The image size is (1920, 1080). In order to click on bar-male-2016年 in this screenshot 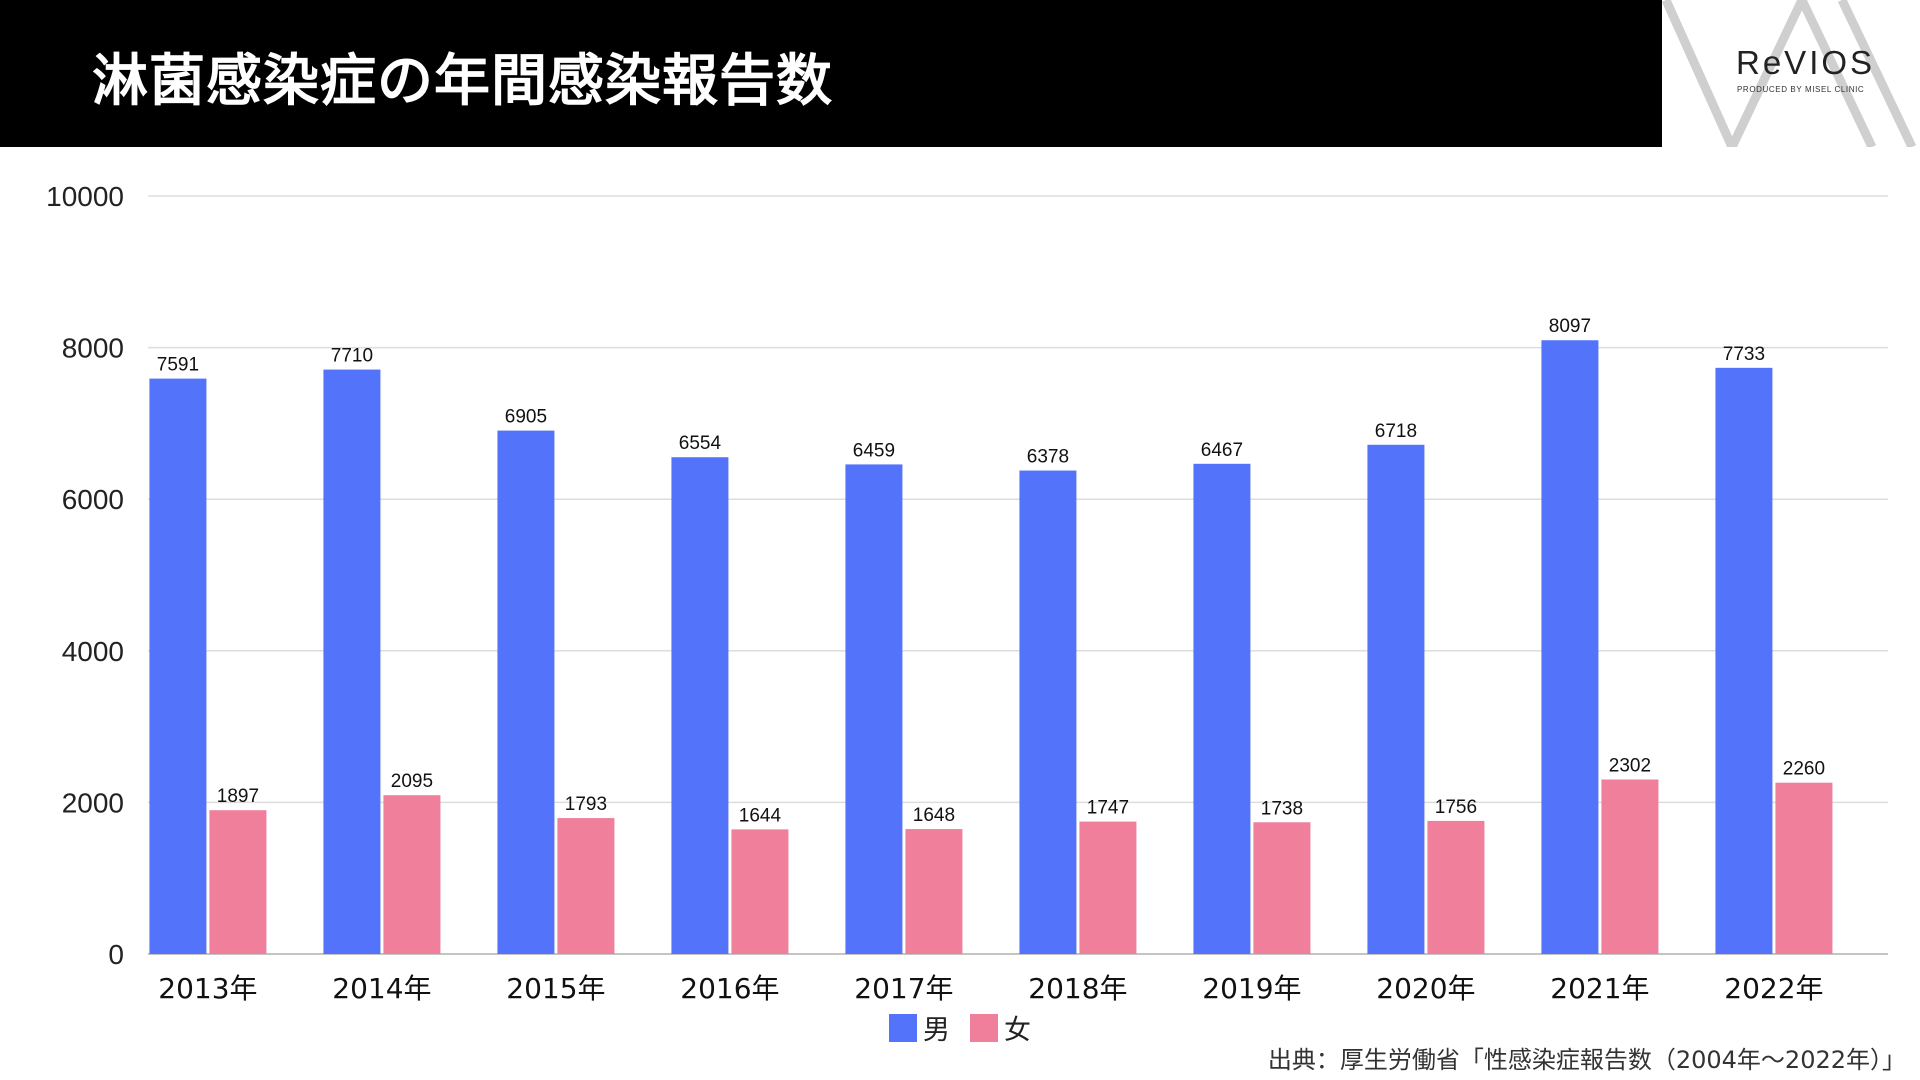, I will do `click(700, 705)`.